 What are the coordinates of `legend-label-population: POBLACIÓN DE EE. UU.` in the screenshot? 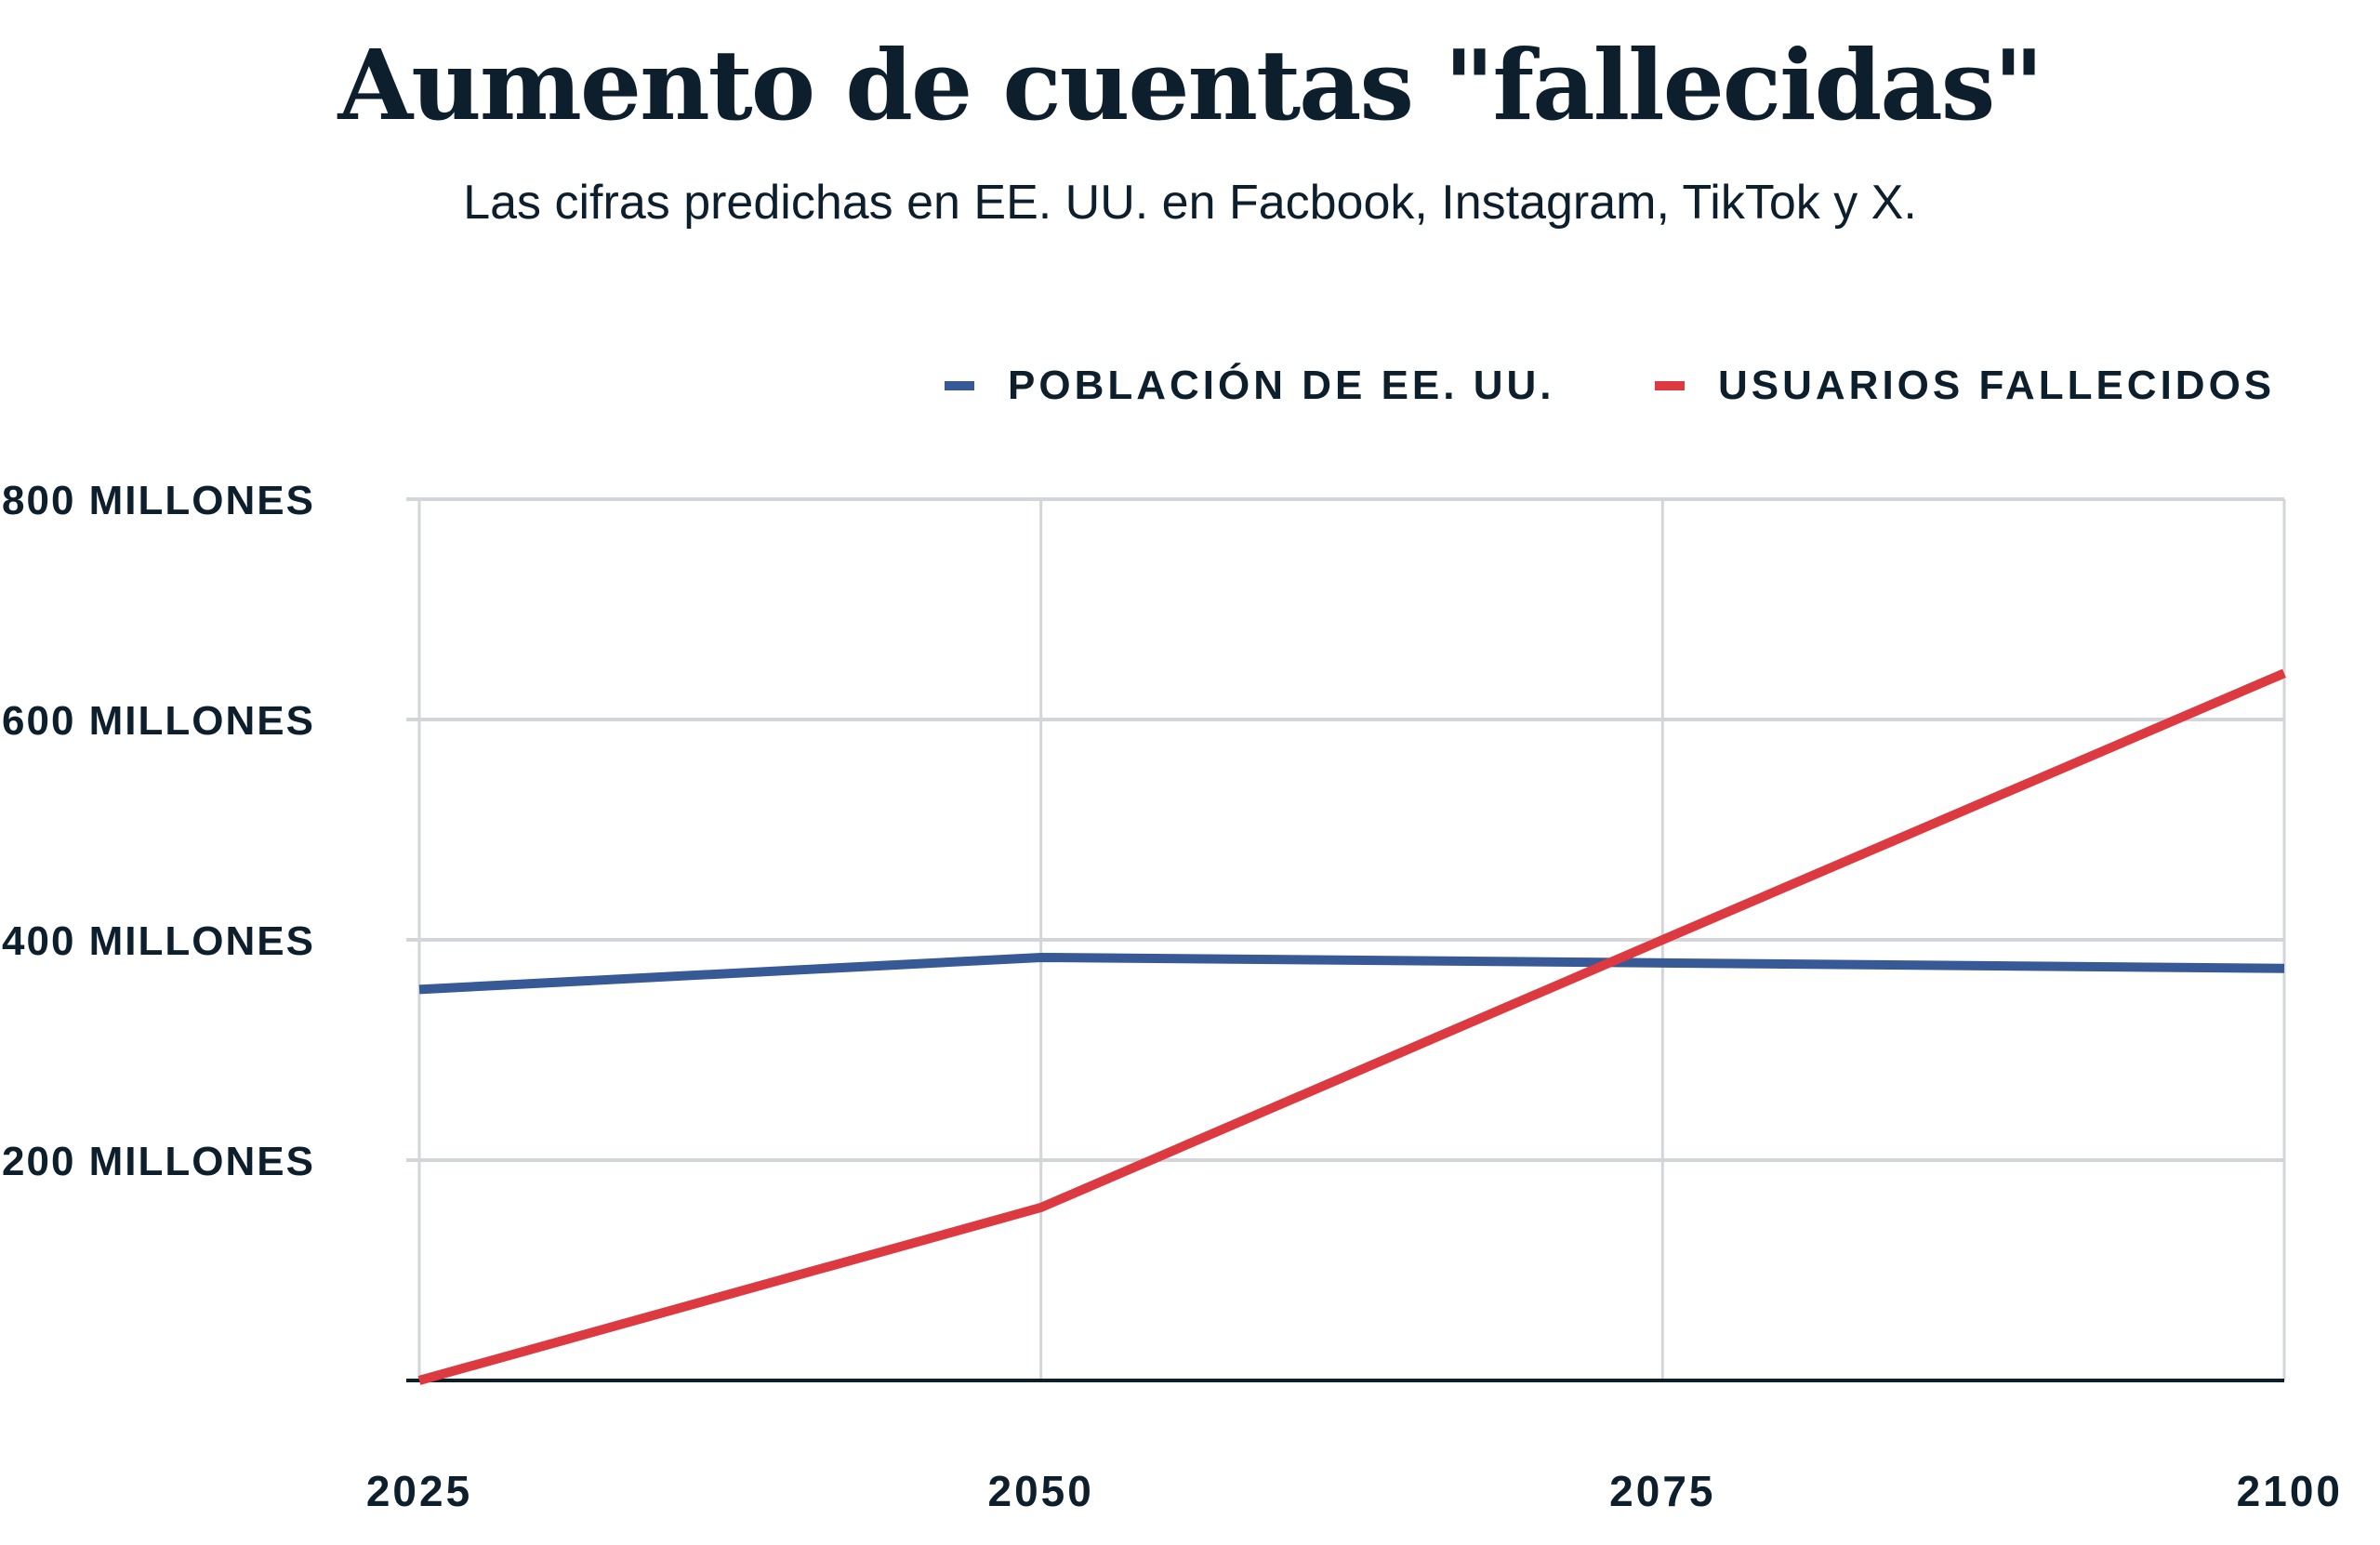 It's located at (1281, 386).